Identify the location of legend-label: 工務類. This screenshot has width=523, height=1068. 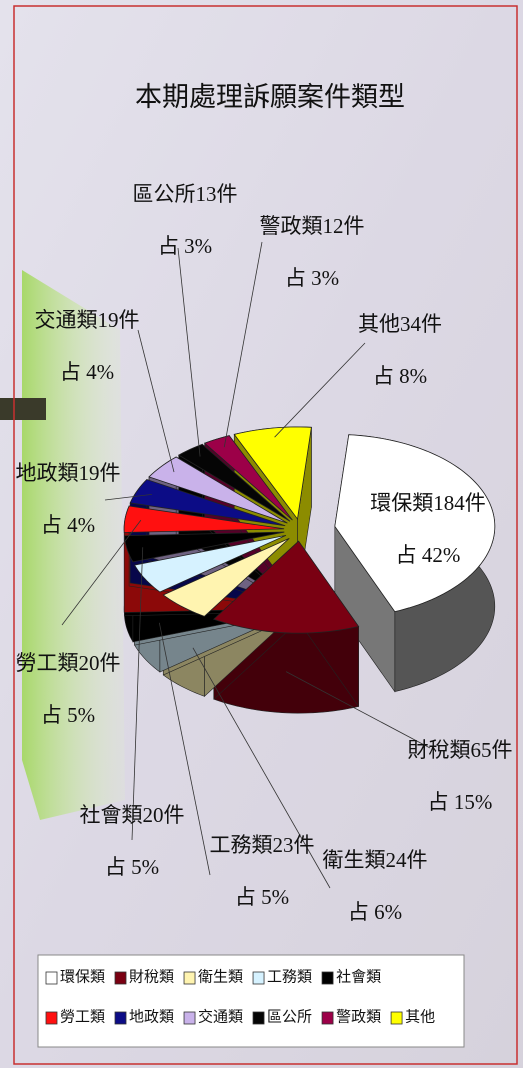
(289, 976).